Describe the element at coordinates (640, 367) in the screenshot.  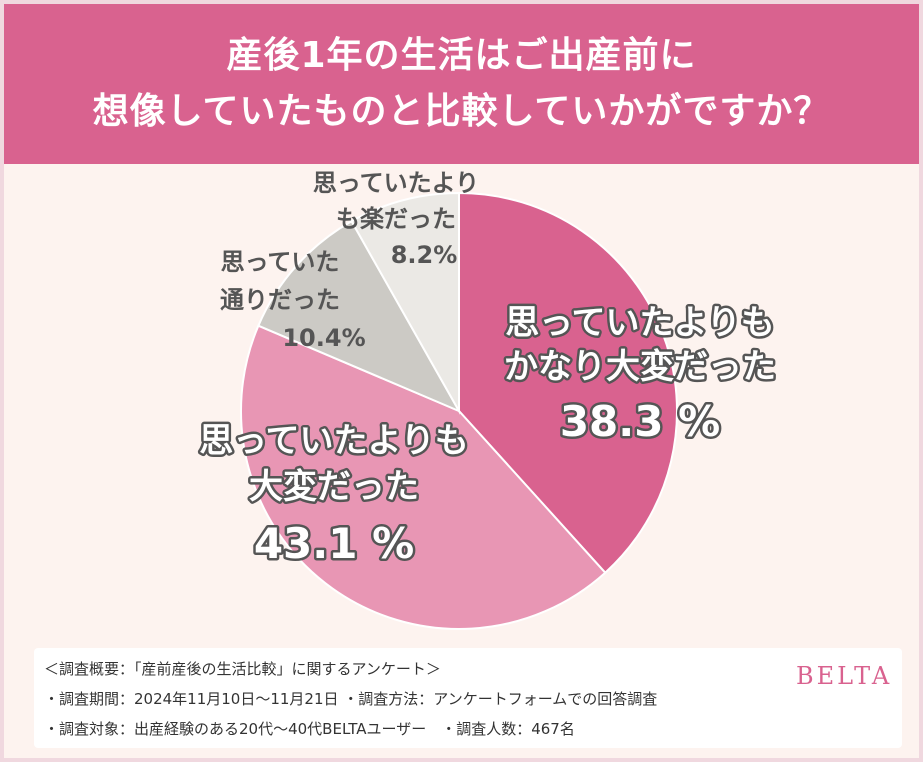
I see `slice-label-1-line-2: かなり大変だった` at that location.